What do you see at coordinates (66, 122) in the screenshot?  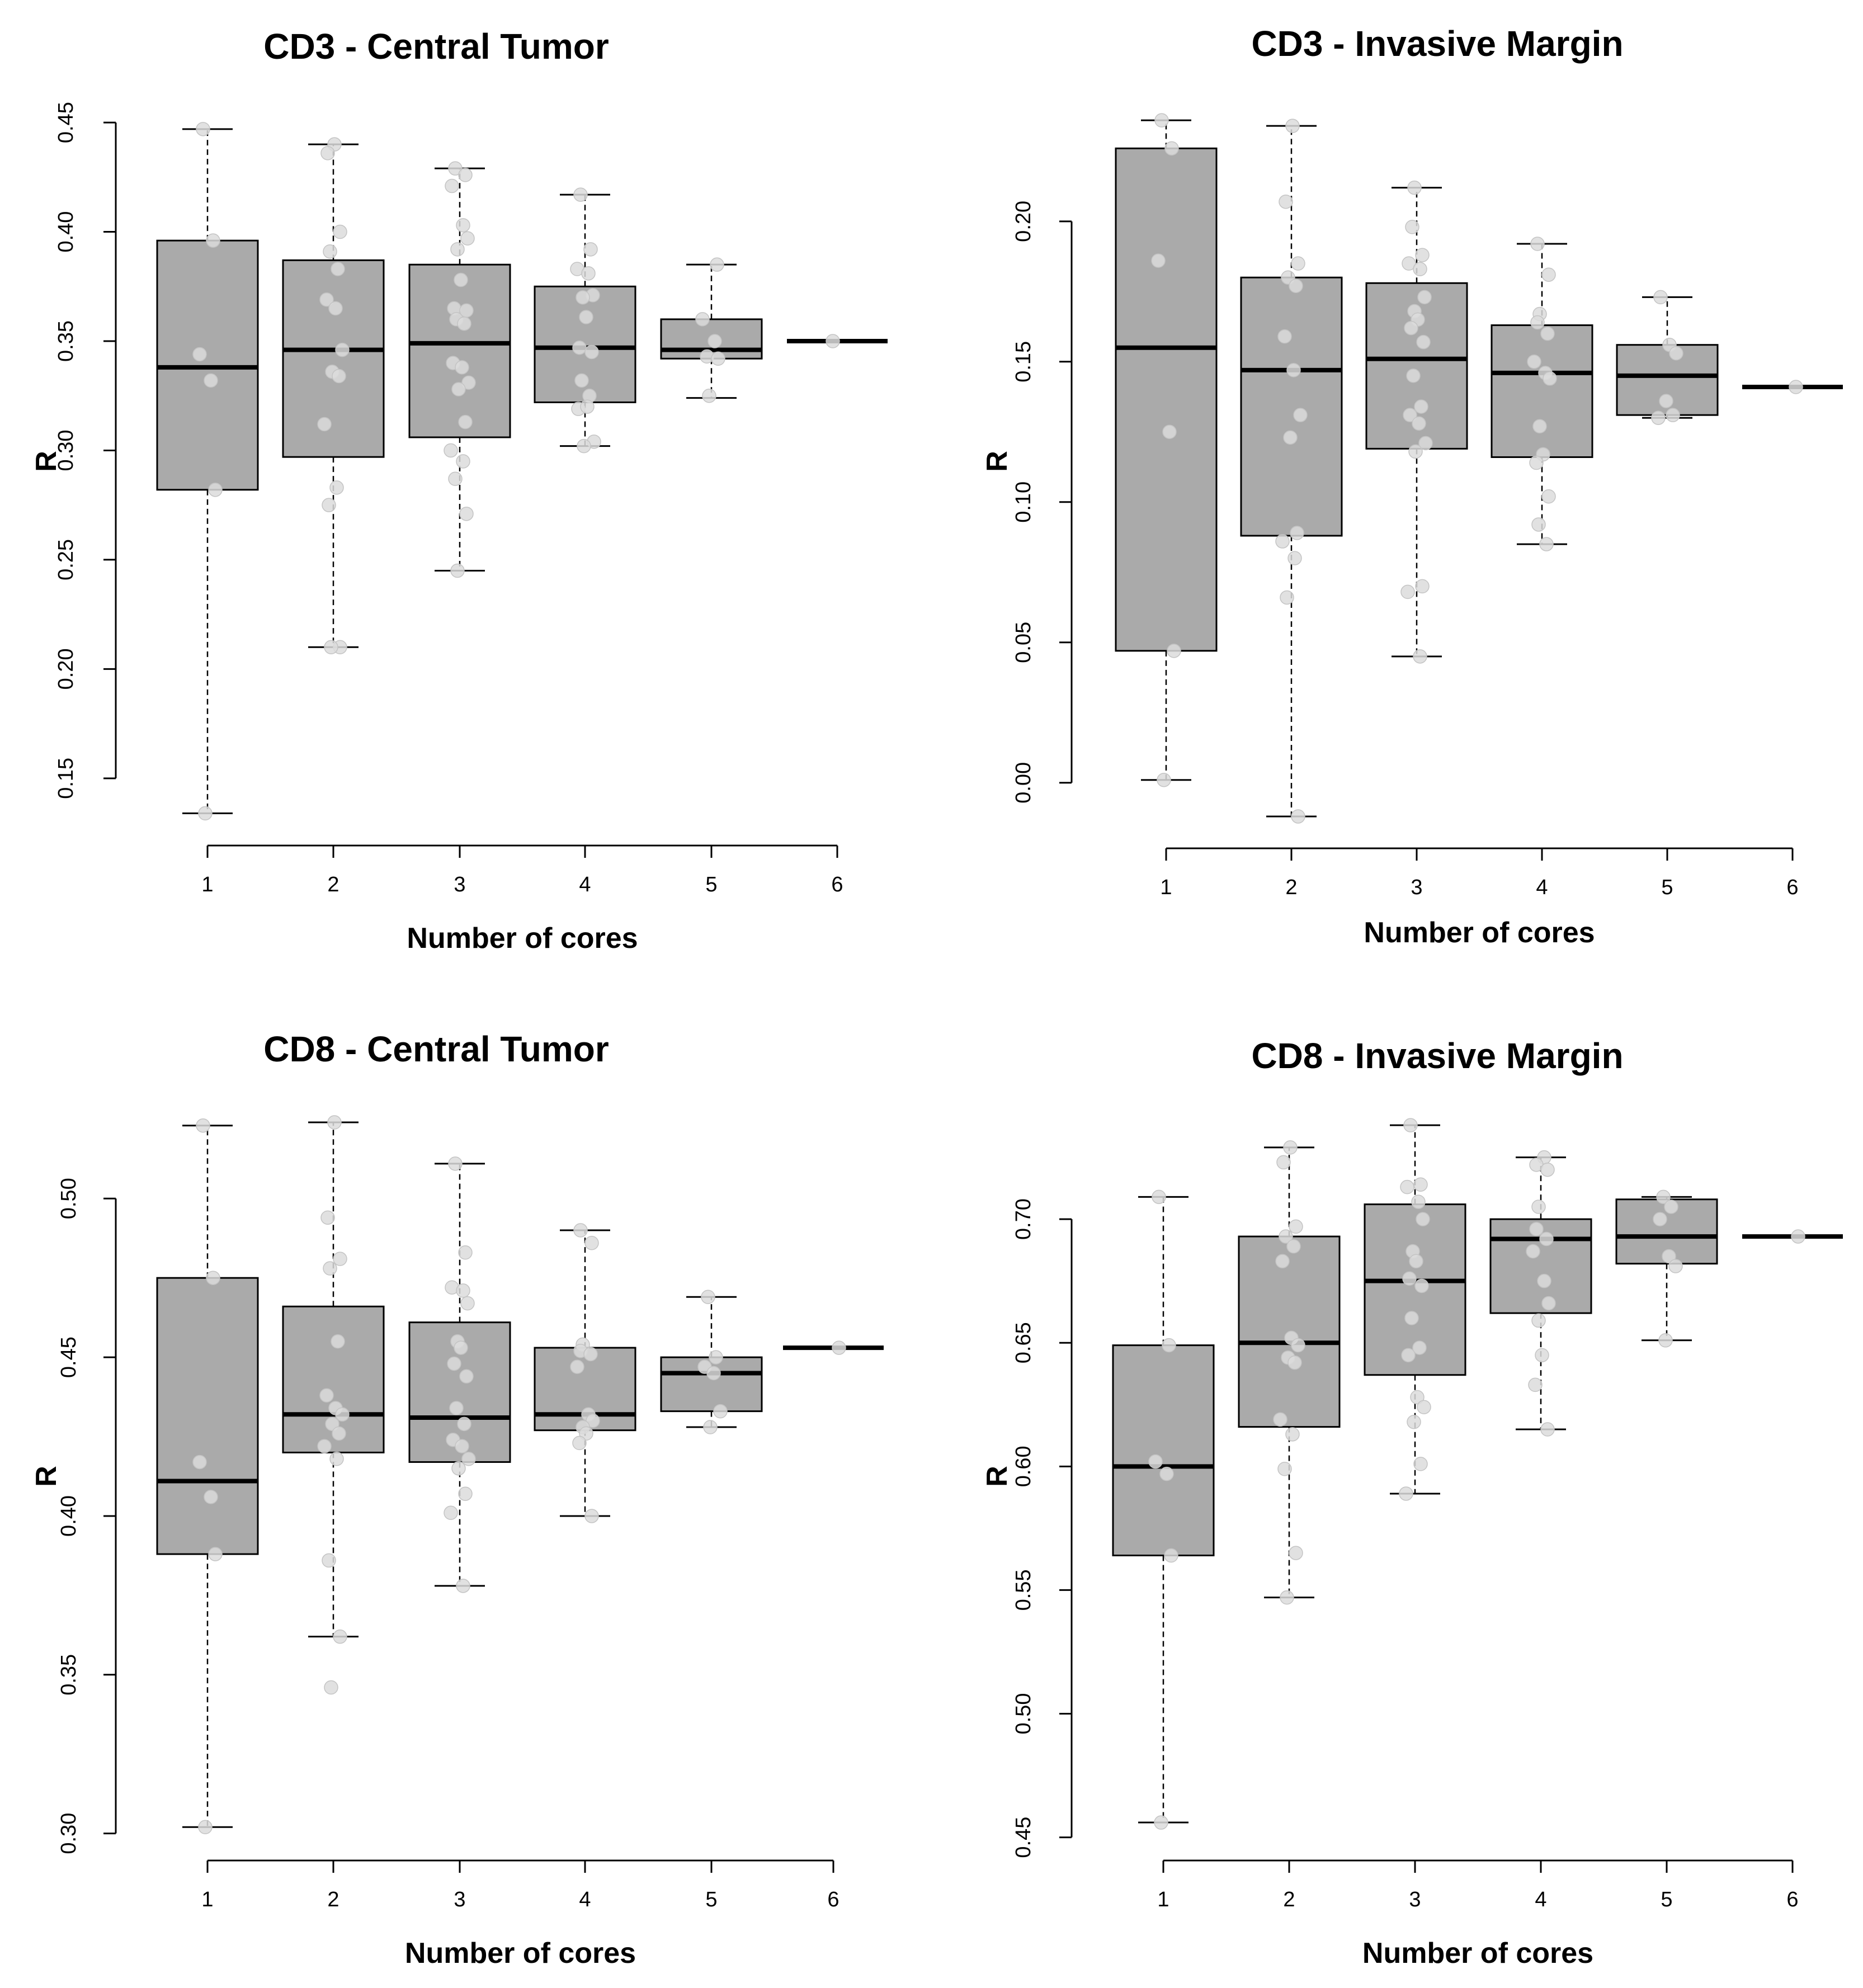 I see `y-tick-label: 0.45` at bounding box center [66, 122].